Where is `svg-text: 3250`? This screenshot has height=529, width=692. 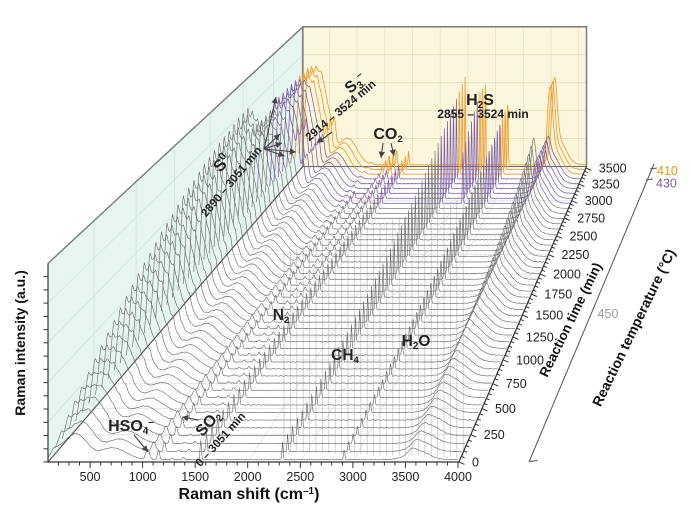
svg-text: 3250 is located at coordinates (606, 185).